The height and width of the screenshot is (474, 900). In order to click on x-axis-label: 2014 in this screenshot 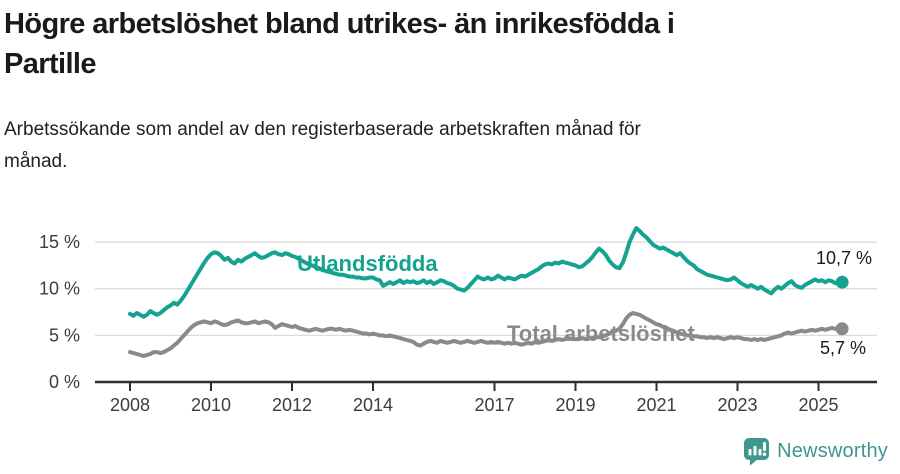, I will do `click(373, 405)`.